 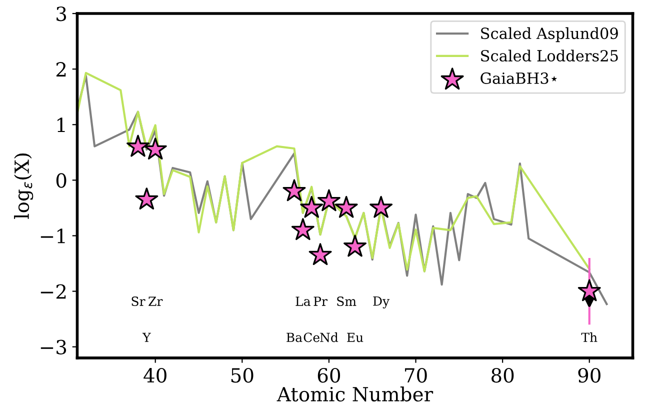 What do you see at coordinates (549, 56) in the screenshot?
I see `legend-label: Scaled Lodders25` at bounding box center [549, 56].